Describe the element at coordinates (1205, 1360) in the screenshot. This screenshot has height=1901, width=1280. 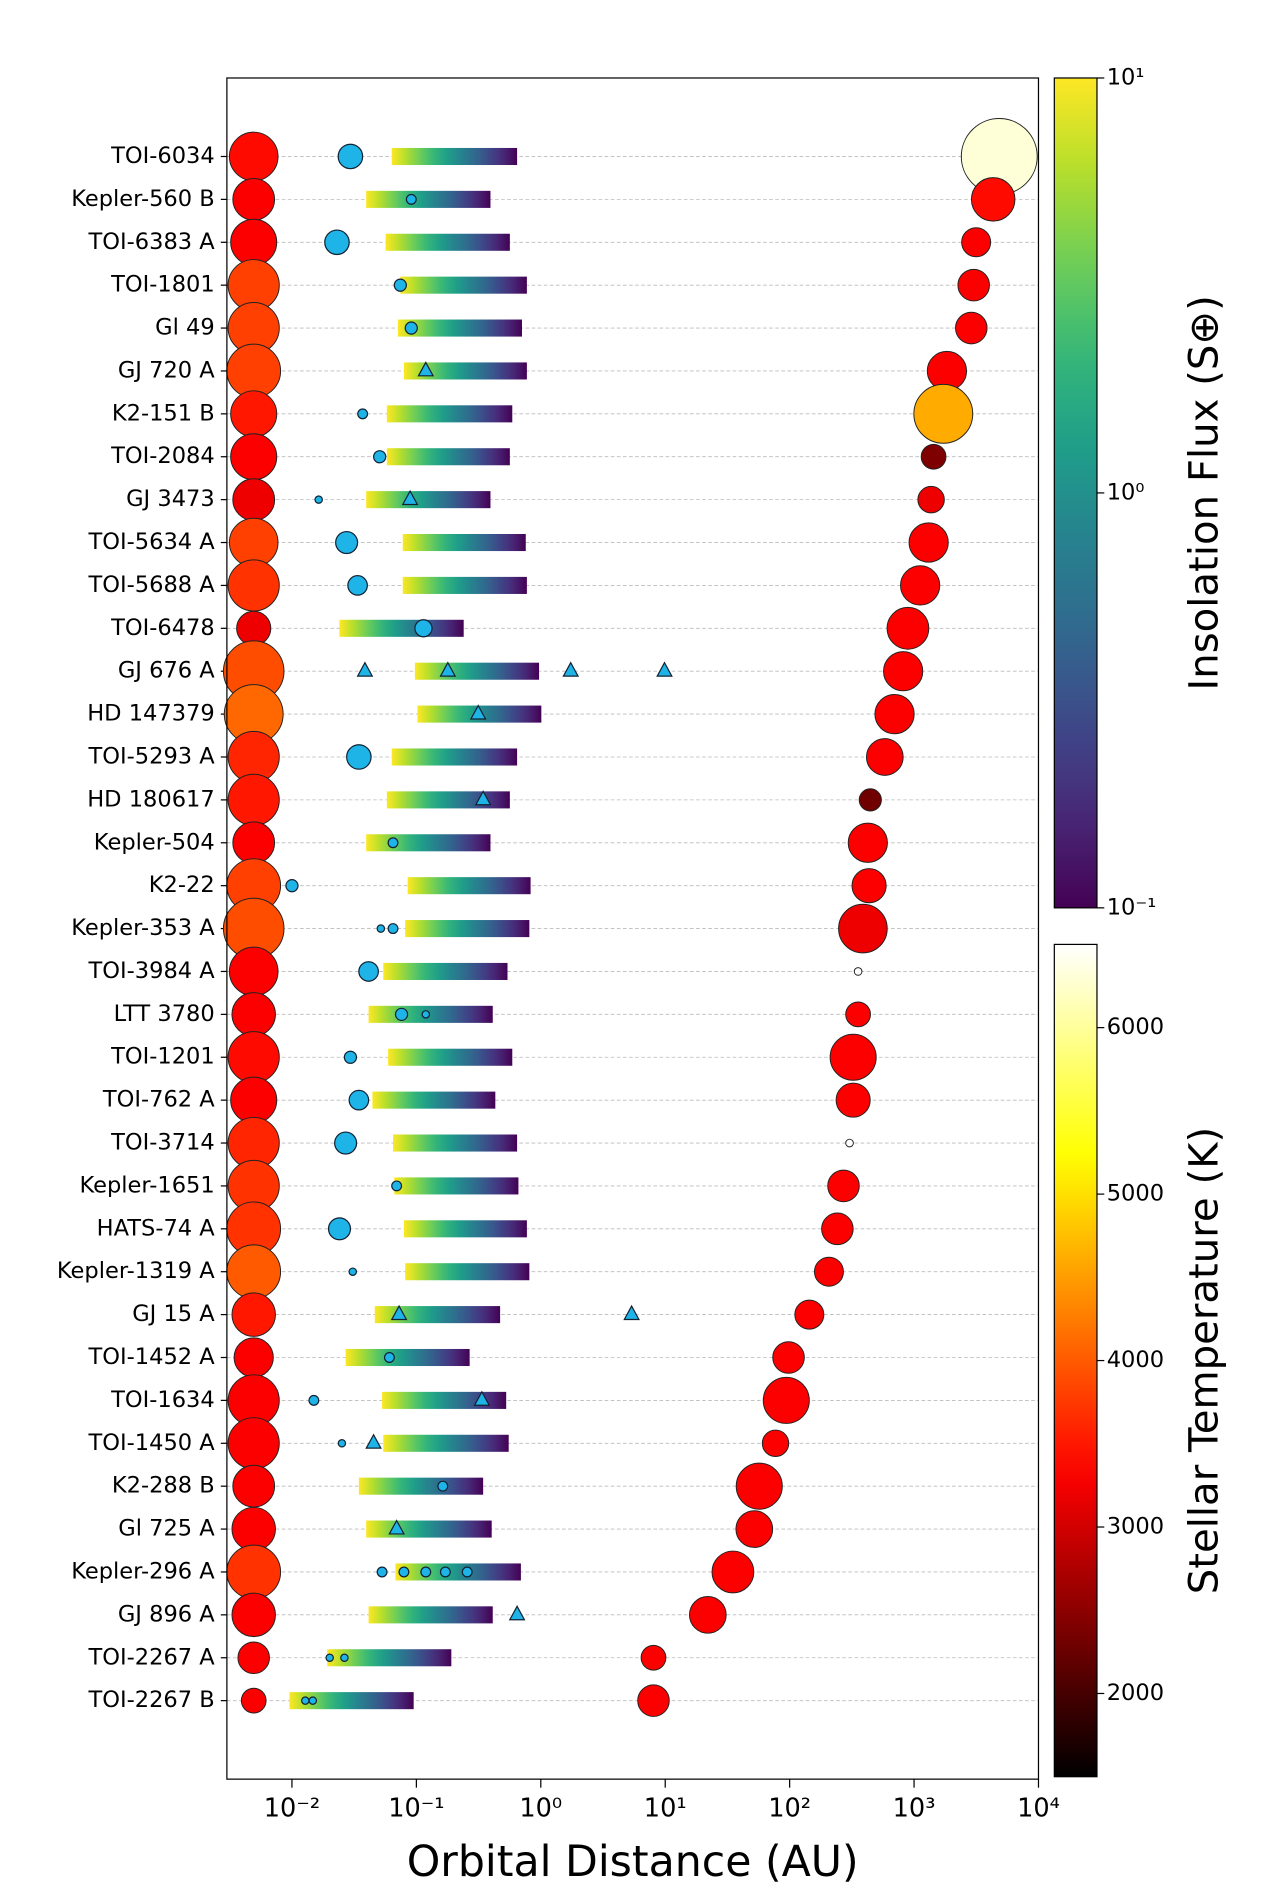
I see `colorbar-label: Stellar Temperature (K)` at that location.